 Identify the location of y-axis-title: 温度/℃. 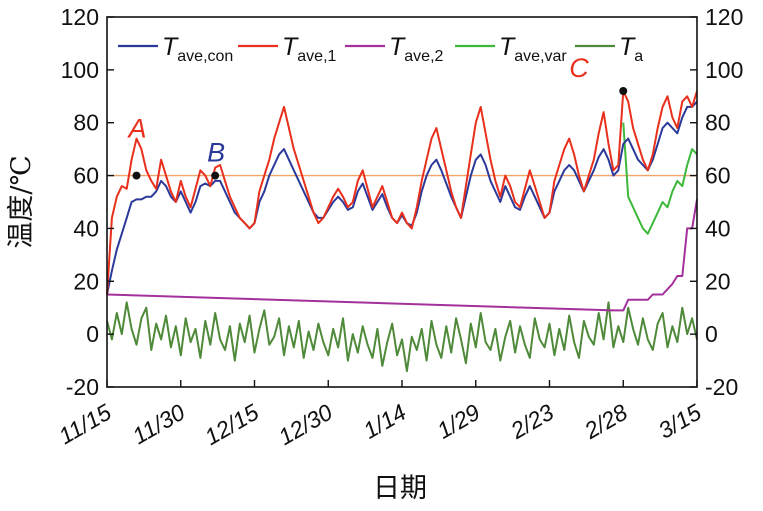
(21, 201).